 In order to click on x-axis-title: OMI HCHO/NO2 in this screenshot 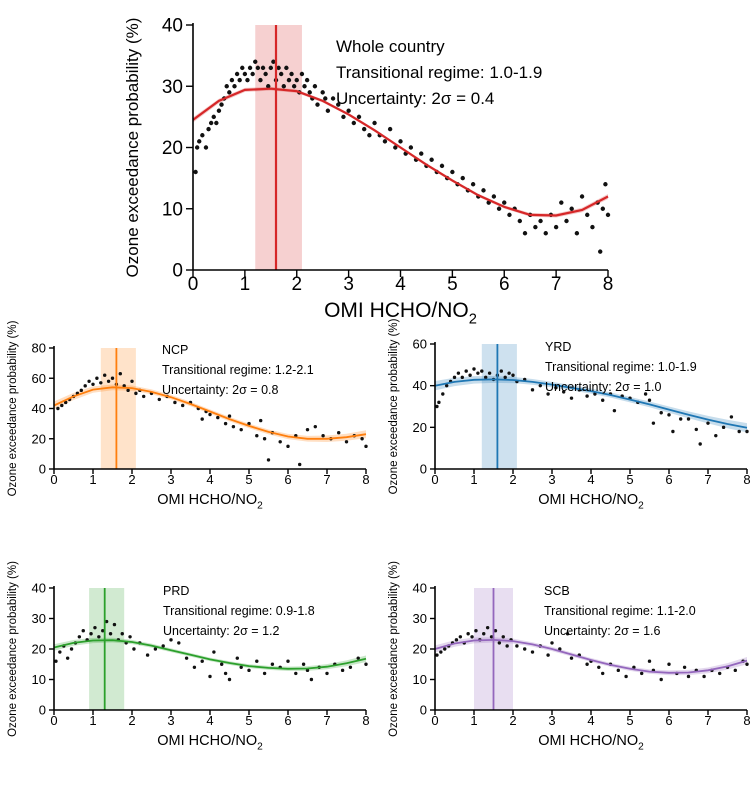, I will do `click(591, 501)`.